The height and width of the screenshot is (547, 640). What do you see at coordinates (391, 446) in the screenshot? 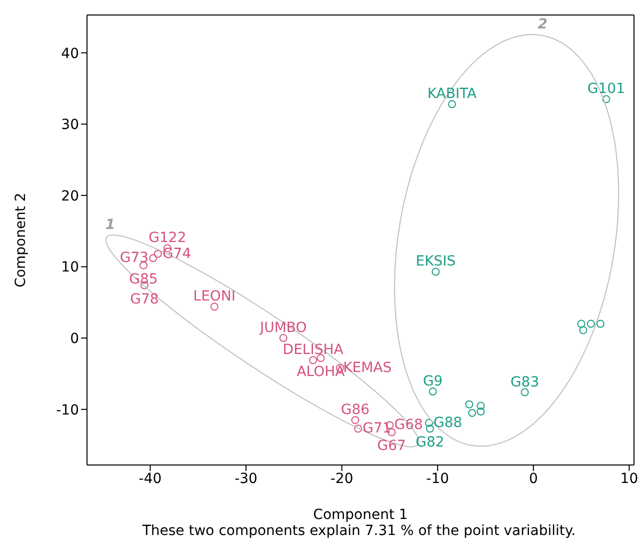
I see `annotation: G67` at bounding box center [391, 446].